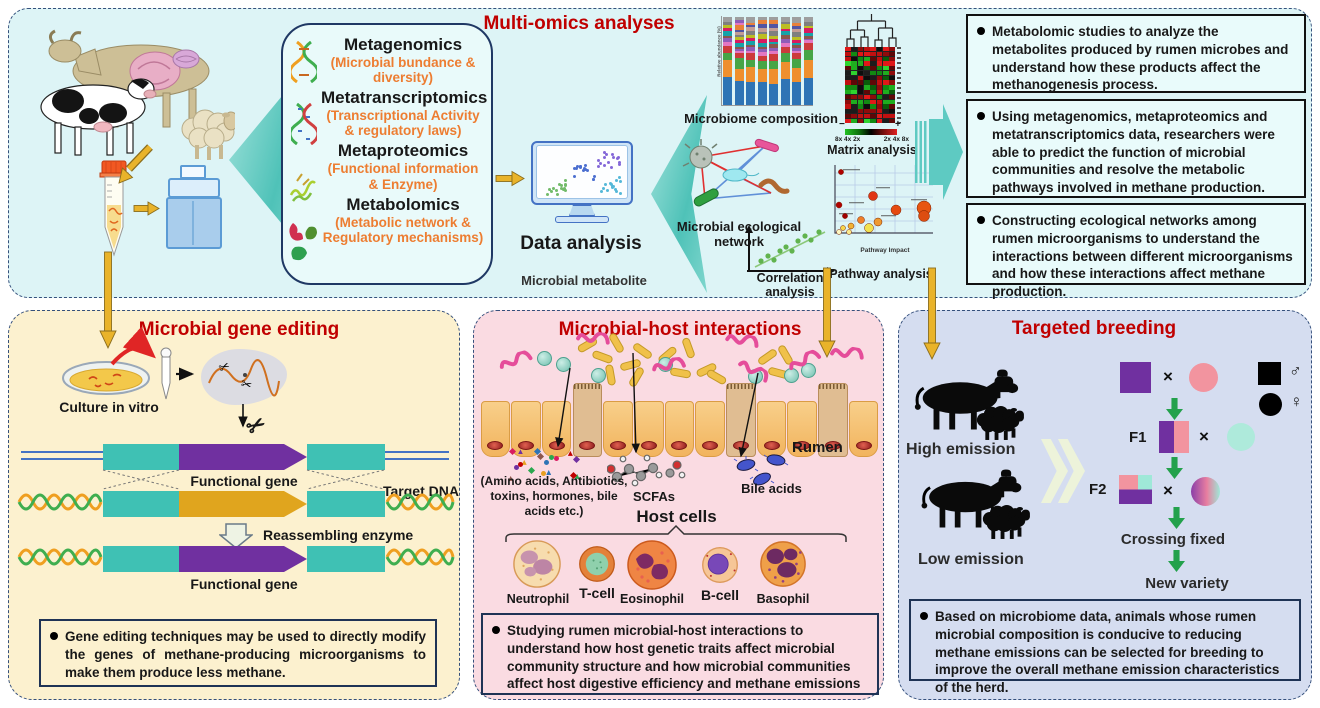 The width and height of the screenshot is (1320, 708). What do you see at coordinates (114, 208) in the screenshot?
I see `sample-tube-icon` at bounding box center [114, 208].